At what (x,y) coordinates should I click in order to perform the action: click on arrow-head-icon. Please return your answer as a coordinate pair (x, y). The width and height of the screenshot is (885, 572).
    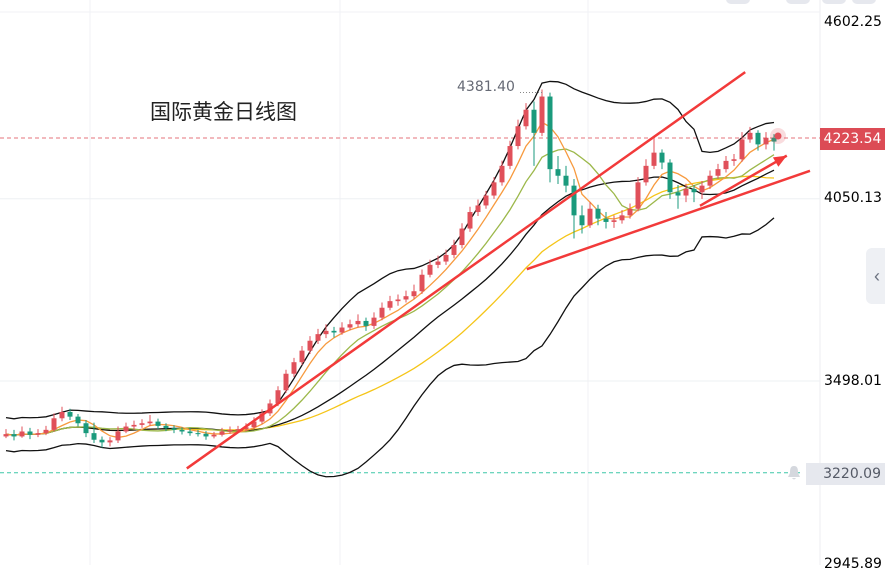
    Looking at the image, I should click on (779, 161).